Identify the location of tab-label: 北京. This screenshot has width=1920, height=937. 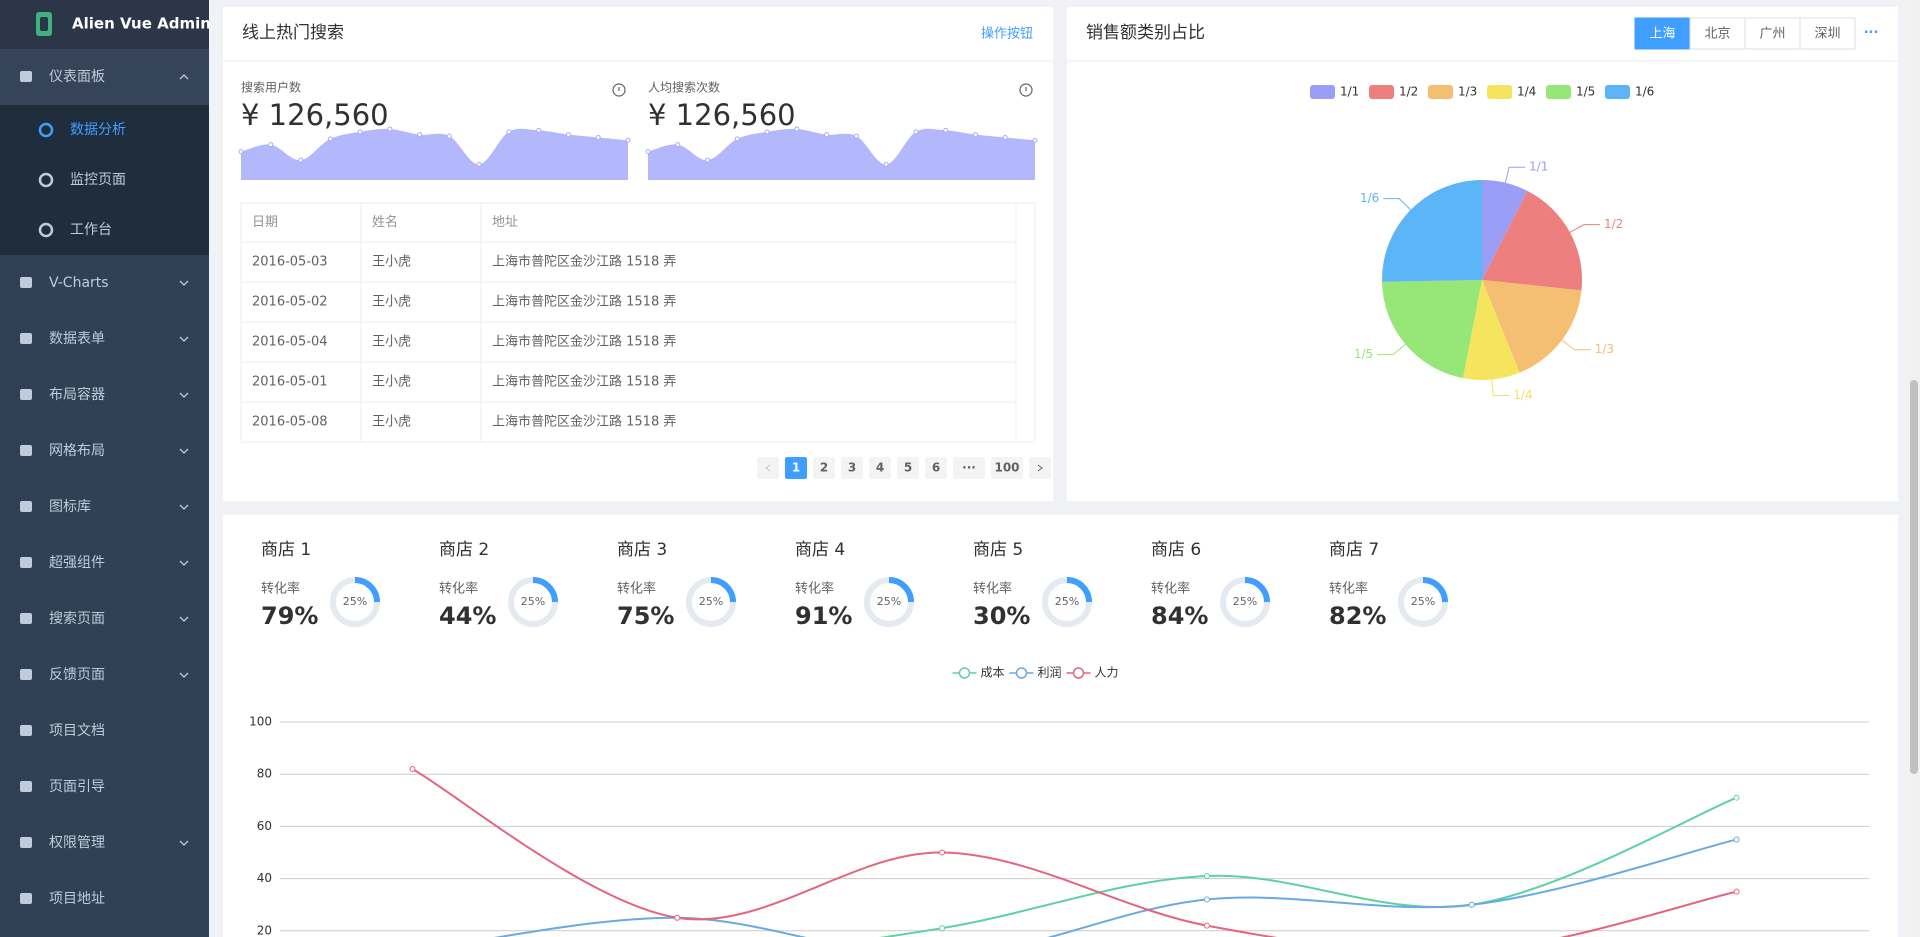
(1717, 34).